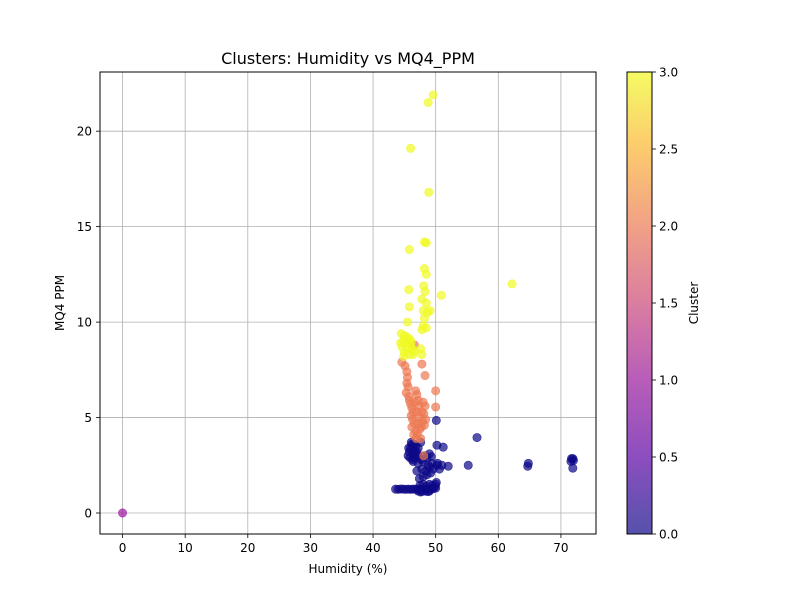 Image resolution: width=800 pixels, height=600 pixels. Describe the element at coordinates (560, 548) in the screenshot. I see `x-tick-label: 70` at that location.